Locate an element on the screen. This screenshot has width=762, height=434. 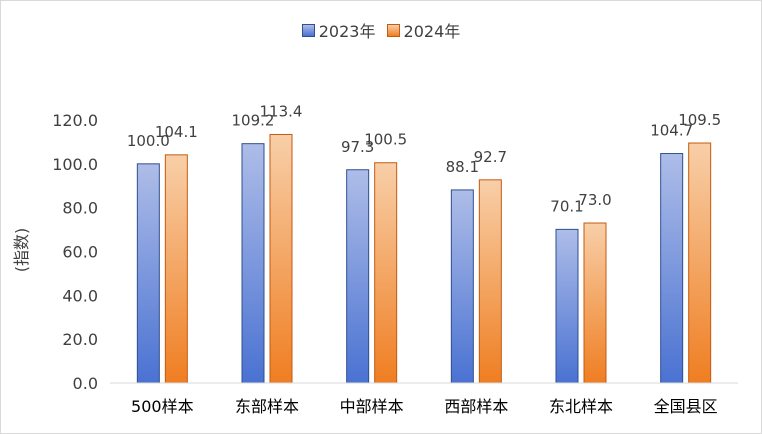
data-label: 113.4 is located at coordinates (281, 111).